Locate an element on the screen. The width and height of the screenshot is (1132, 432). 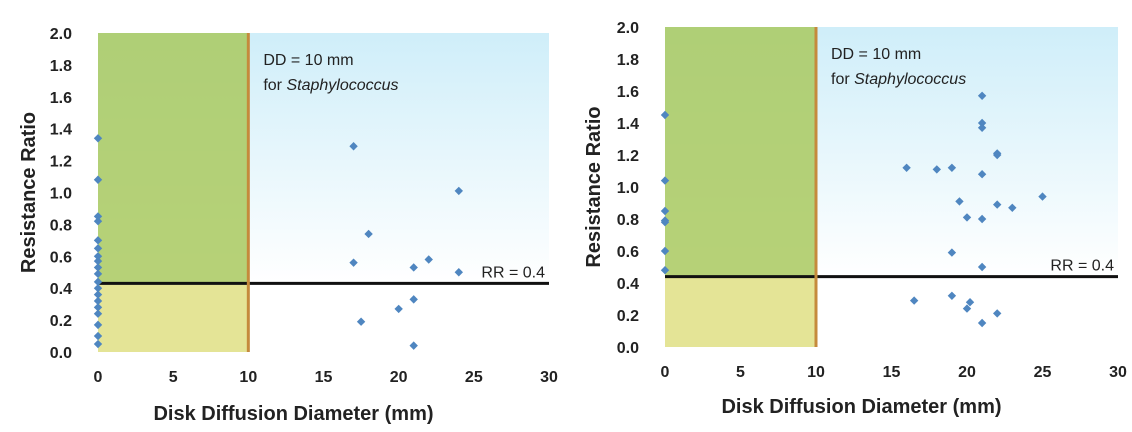
y-tick-label: 0.8 is located at coordinates (628, 220).